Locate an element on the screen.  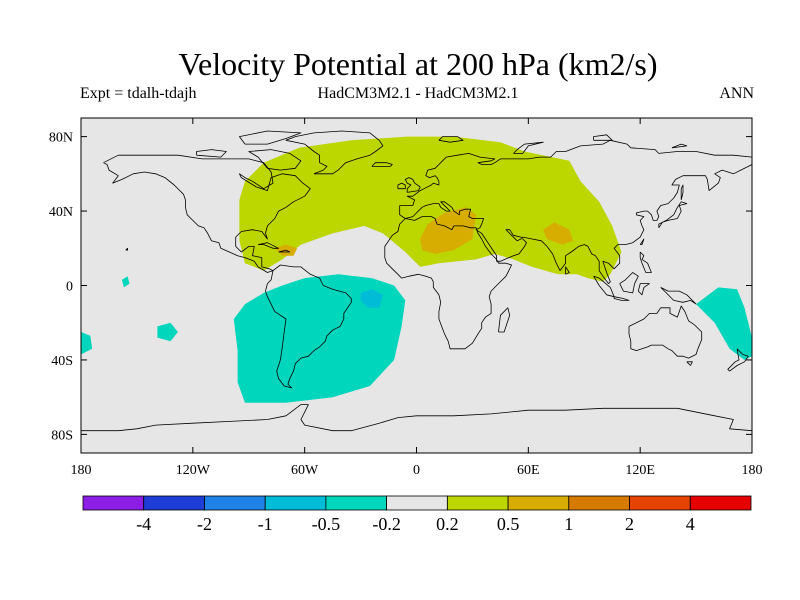
severnaya-zemlya-coastline is located at coordinates (603, 137).